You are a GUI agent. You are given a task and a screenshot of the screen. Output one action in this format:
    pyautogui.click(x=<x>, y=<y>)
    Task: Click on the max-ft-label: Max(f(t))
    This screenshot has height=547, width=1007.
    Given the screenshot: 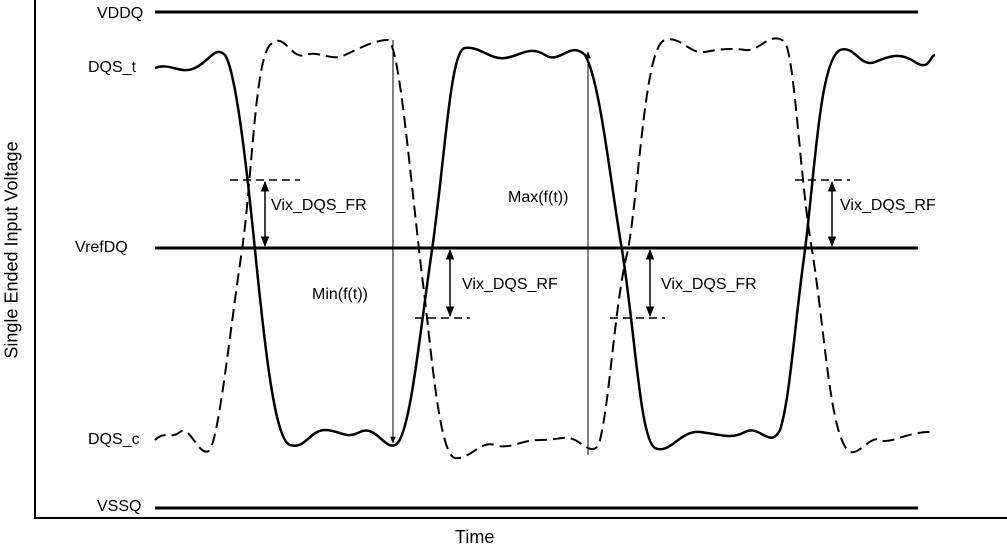 What is the action you would take?
    pyautogui.click(x=538, y=197)
    